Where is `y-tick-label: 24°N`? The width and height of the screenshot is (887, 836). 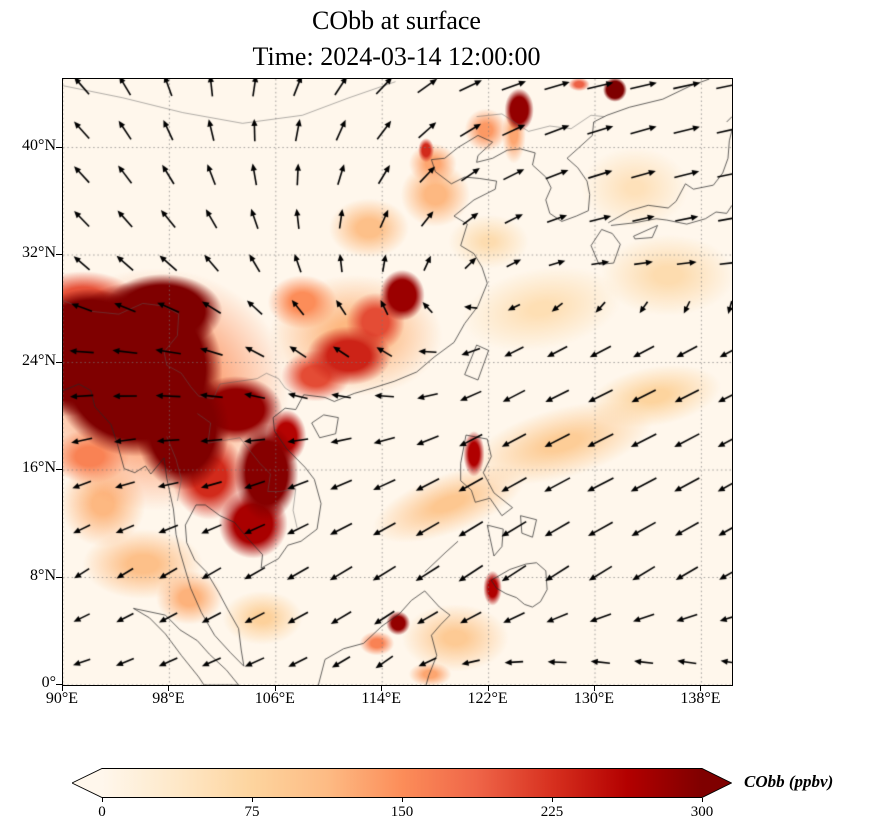
y-tick-label: 24°N is located at coordinates (39, 360).